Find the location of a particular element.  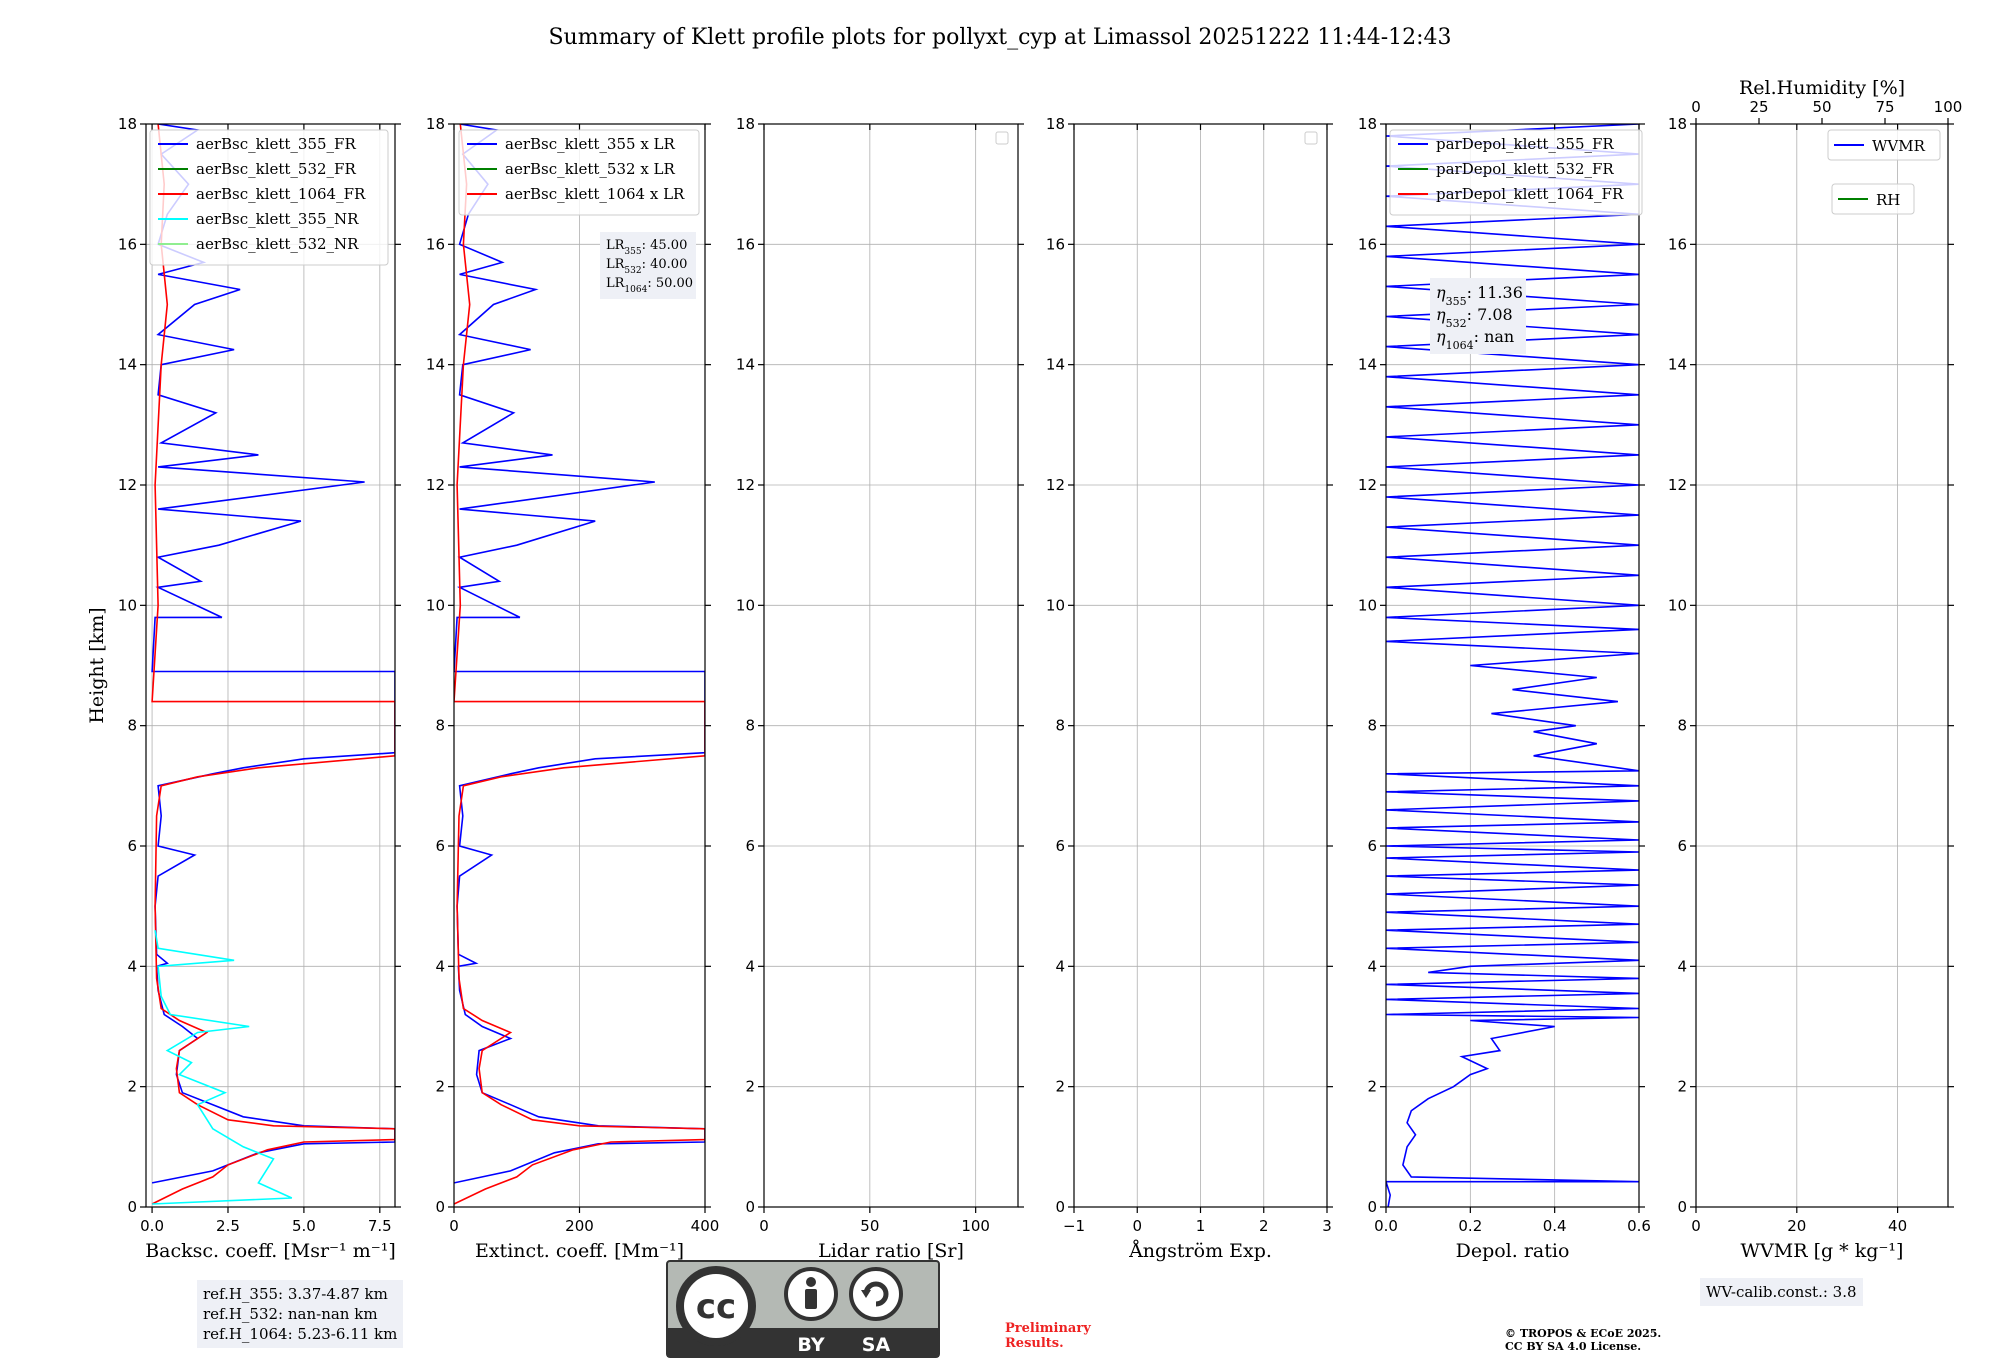

x-tick-label: 0.6 is located at coordinates (1639, 1226).